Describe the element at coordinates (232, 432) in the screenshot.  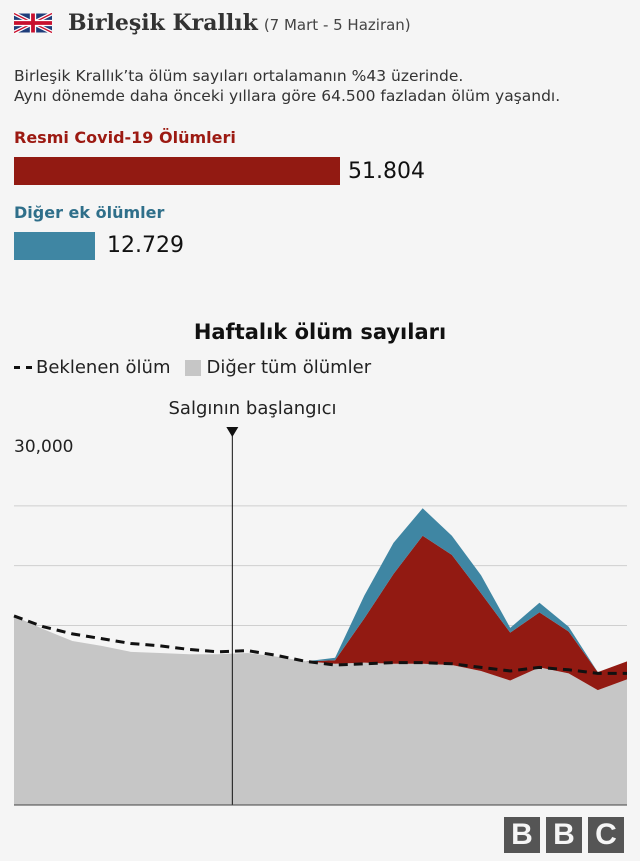
I see `pandemic-start-marker` at that location.